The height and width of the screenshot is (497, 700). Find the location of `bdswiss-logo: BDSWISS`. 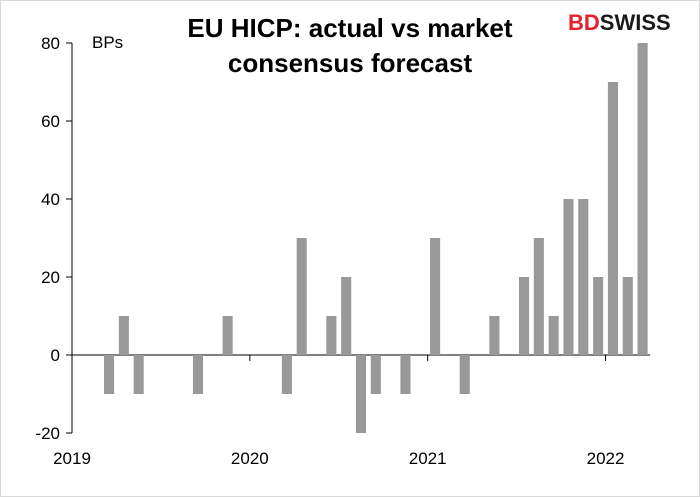

bdswiss-logo: BDSWISS is located at coordinates (619, 22).